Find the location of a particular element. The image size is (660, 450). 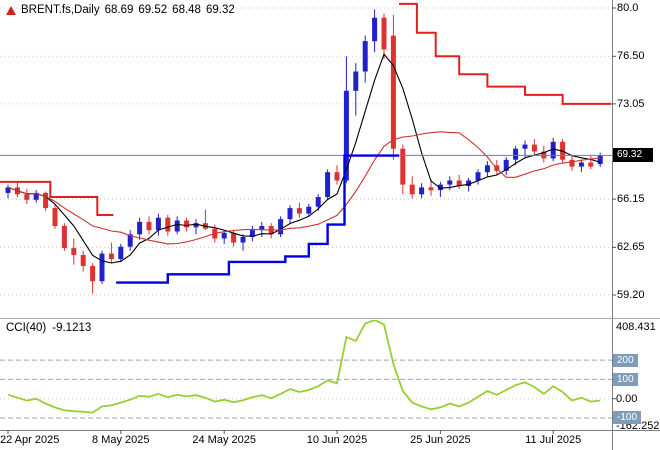

chart-header: BRENT.fs,Daily 68.69 69.52 68.48 69.32 is located at coordinates (120, 10).